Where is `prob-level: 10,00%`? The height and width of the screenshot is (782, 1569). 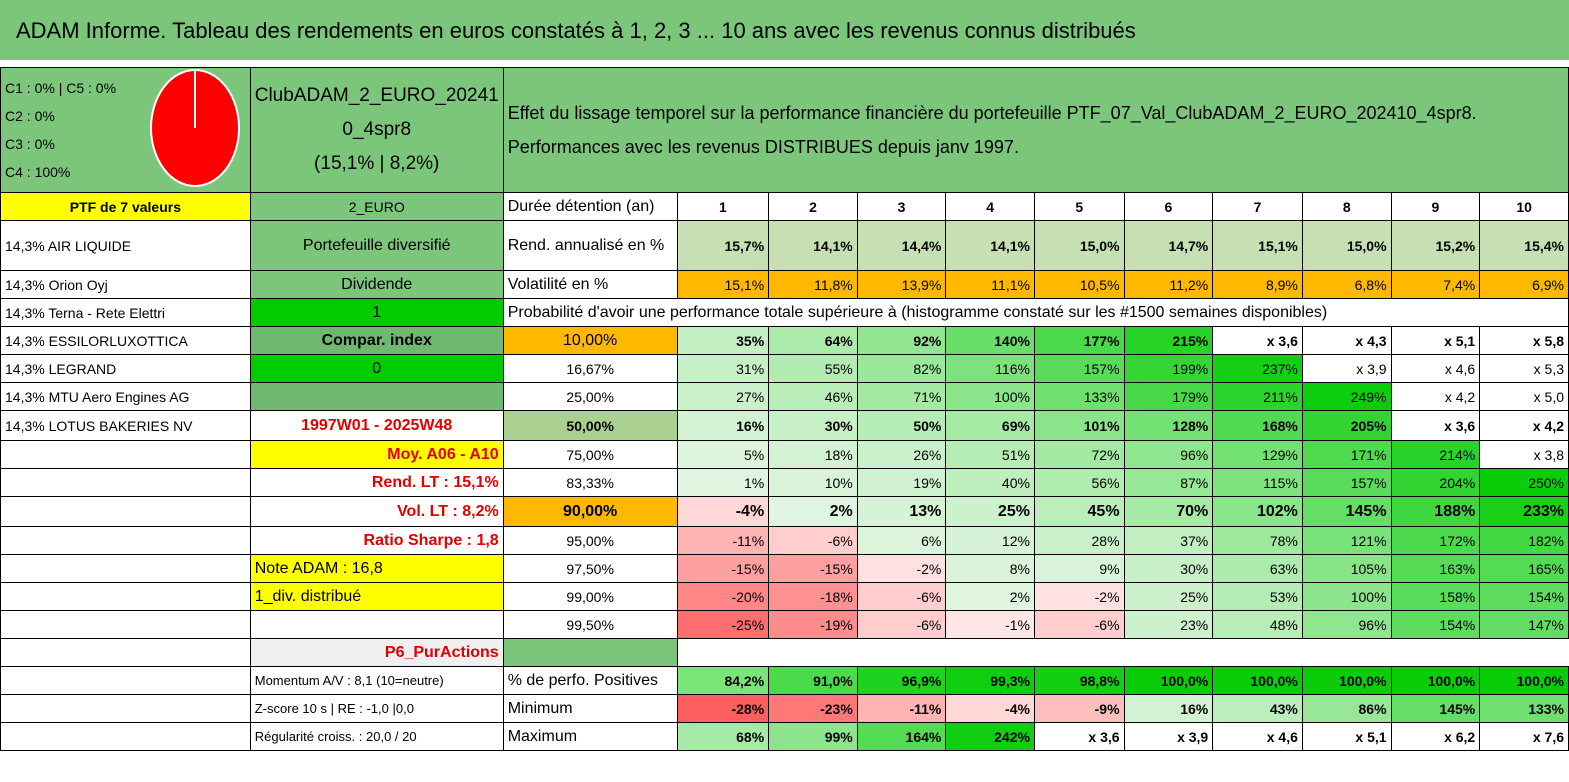
prob-level: 10,00% is located at coordinates (590, 340).